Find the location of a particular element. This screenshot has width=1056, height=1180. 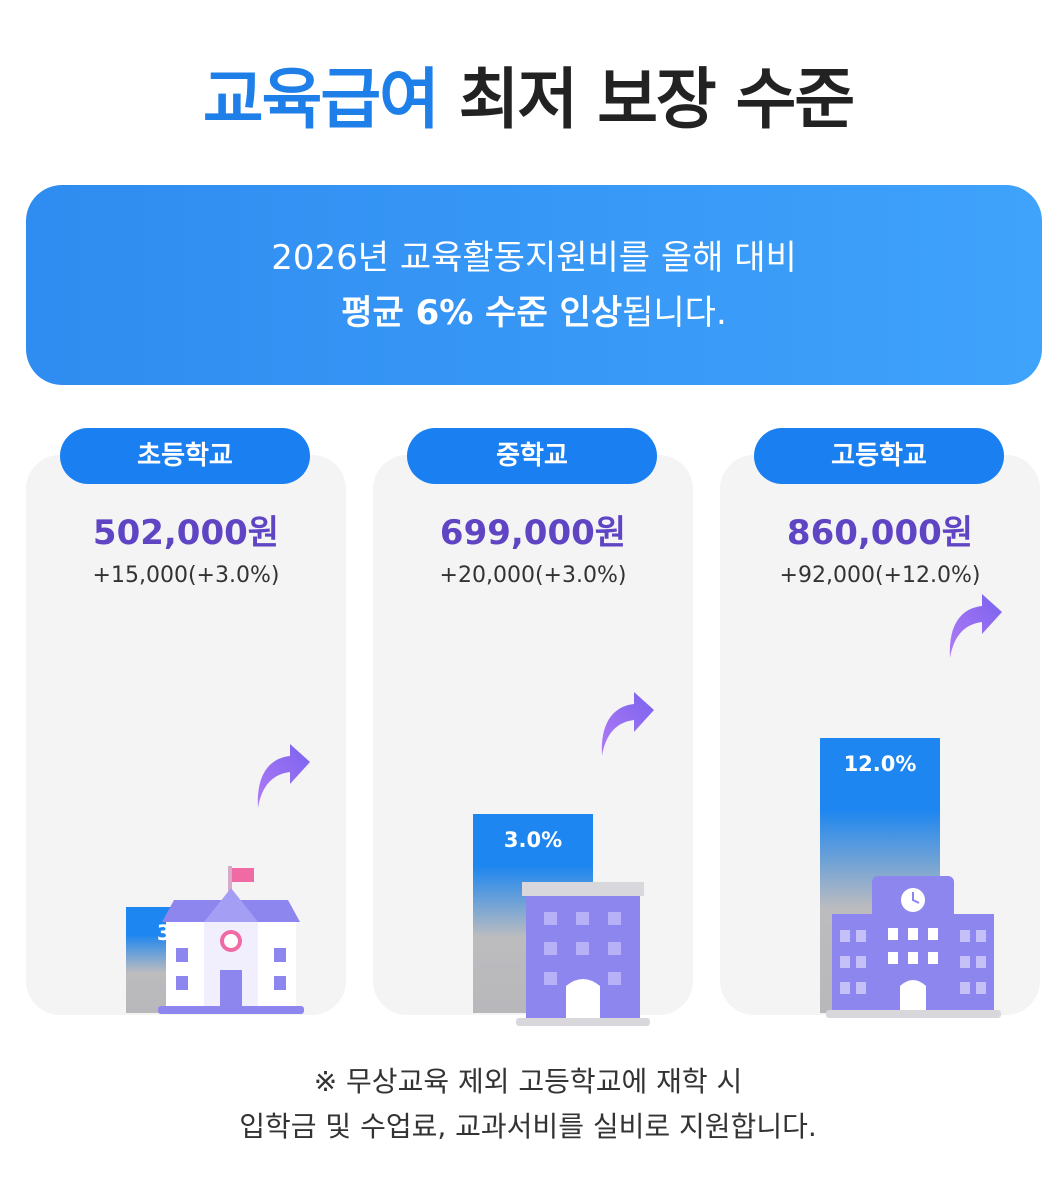

high-school-building-icon is located at coordinates (913, 947).